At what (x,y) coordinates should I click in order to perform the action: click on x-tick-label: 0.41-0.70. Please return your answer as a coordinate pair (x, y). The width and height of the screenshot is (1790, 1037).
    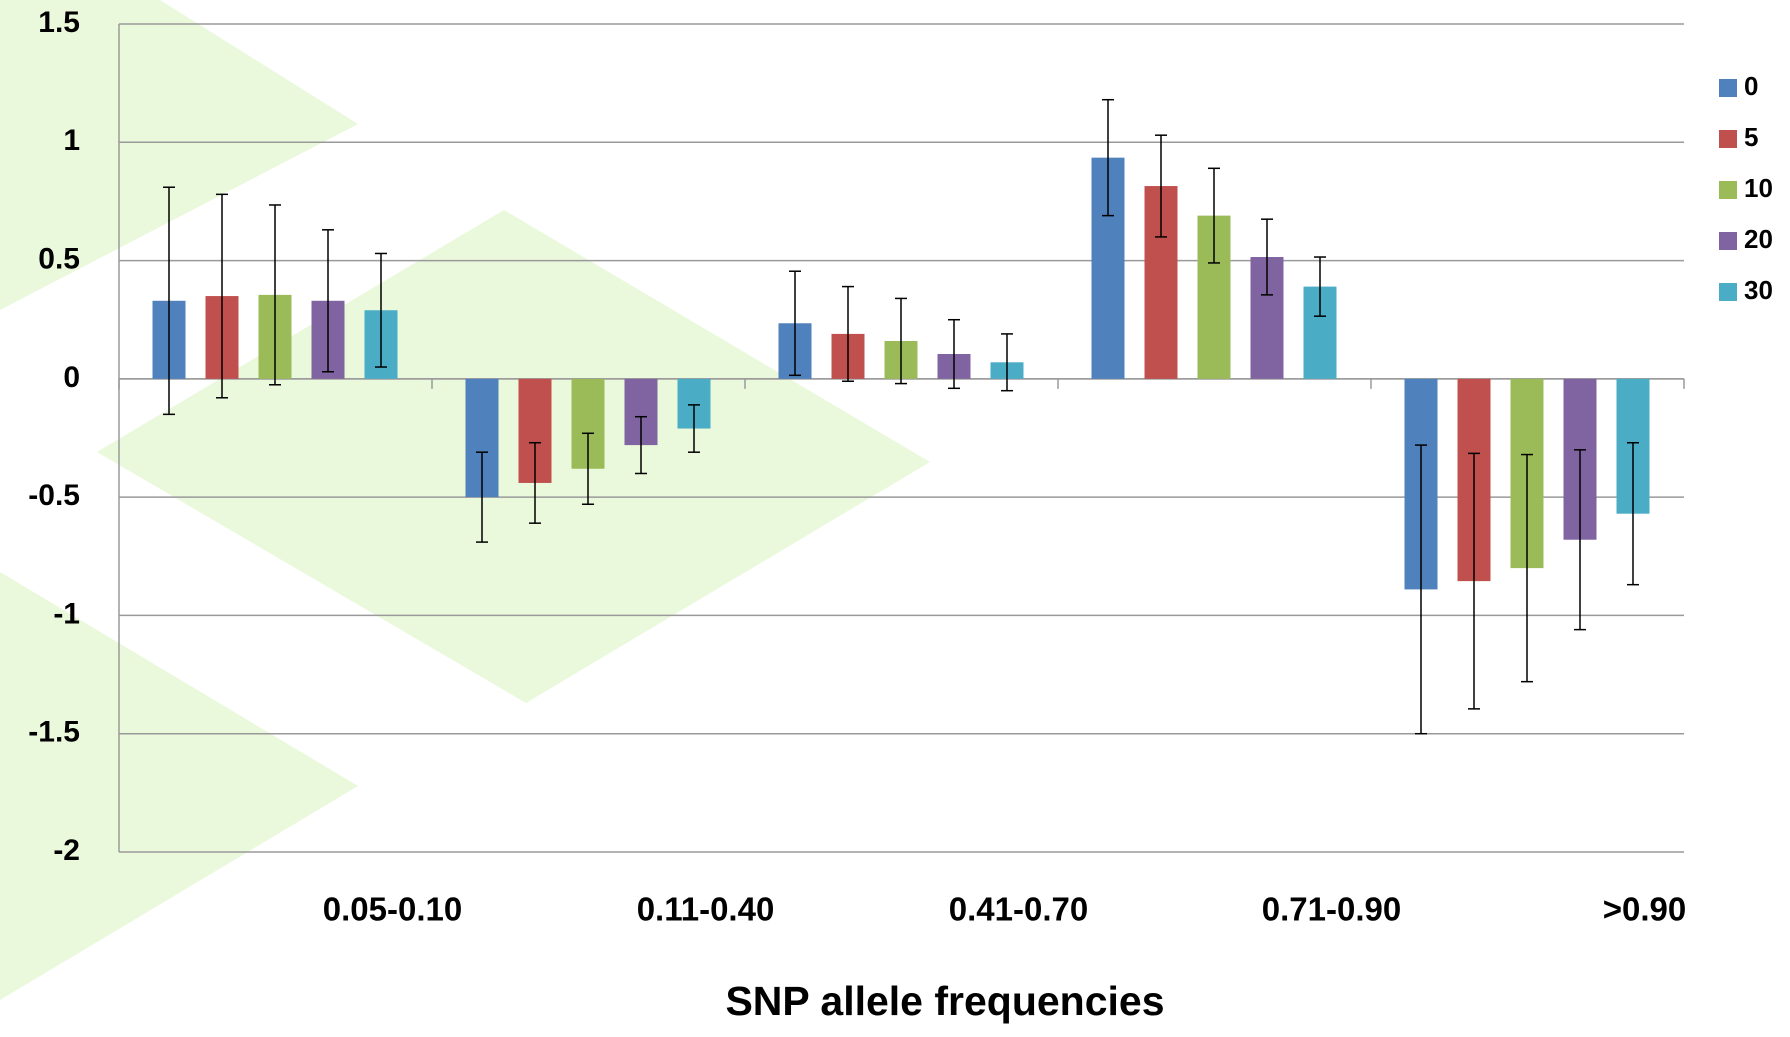
    Looking at the image, I should click on (1018, 909).